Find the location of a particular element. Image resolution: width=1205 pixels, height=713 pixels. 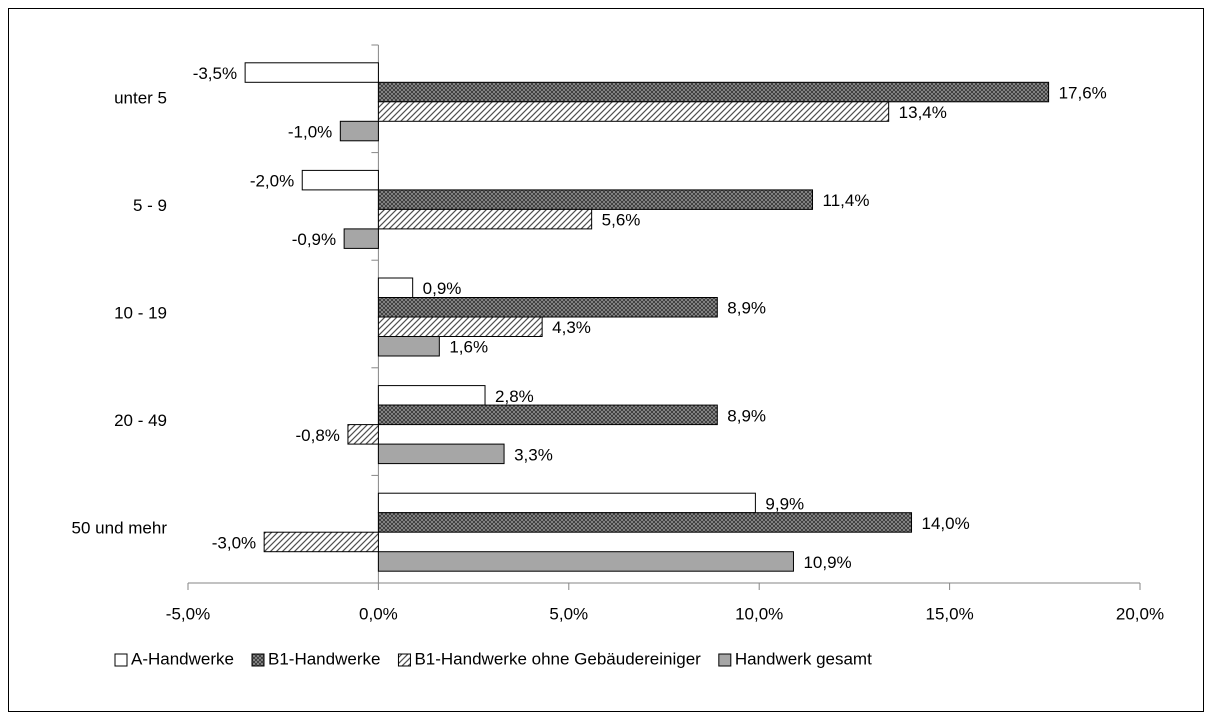

y-tick-label: 20 - 49 is located at coordinates (140, 420).